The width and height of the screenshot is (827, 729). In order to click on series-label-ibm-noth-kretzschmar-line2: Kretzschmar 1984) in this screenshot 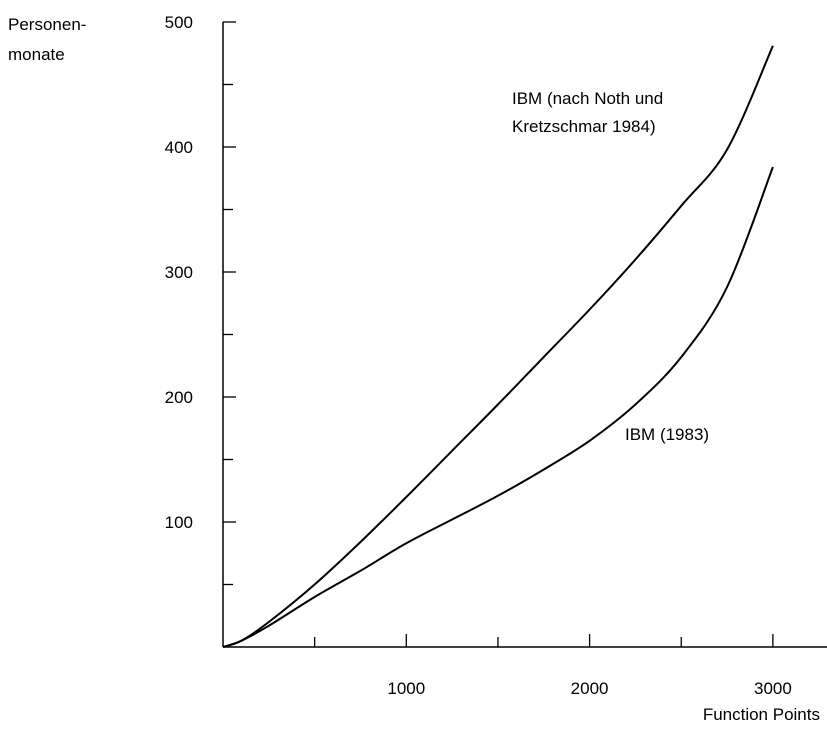, I will do `click(584, 126)`.